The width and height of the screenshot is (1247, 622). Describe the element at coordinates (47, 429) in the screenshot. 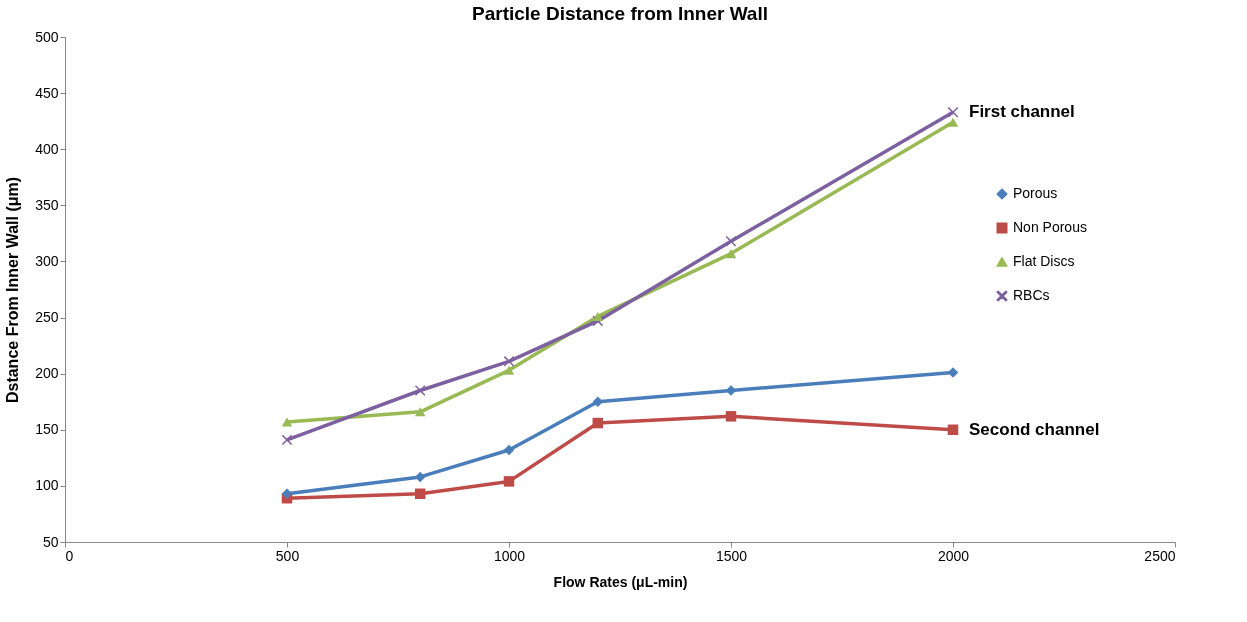

I see `y-tick-label: 150` at that location.